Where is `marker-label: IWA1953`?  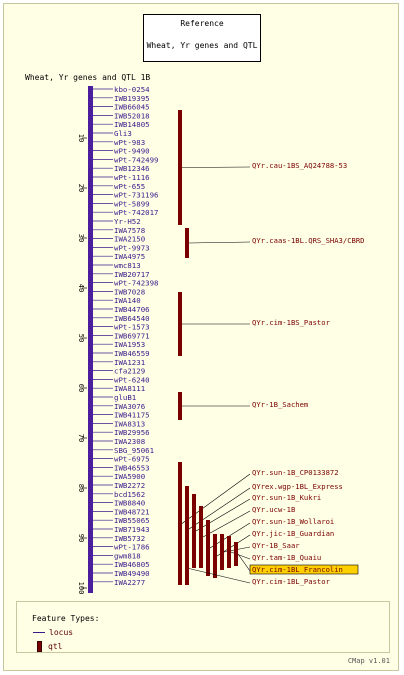 marker-label: IWA1953 is located at coordinates (129, 344).